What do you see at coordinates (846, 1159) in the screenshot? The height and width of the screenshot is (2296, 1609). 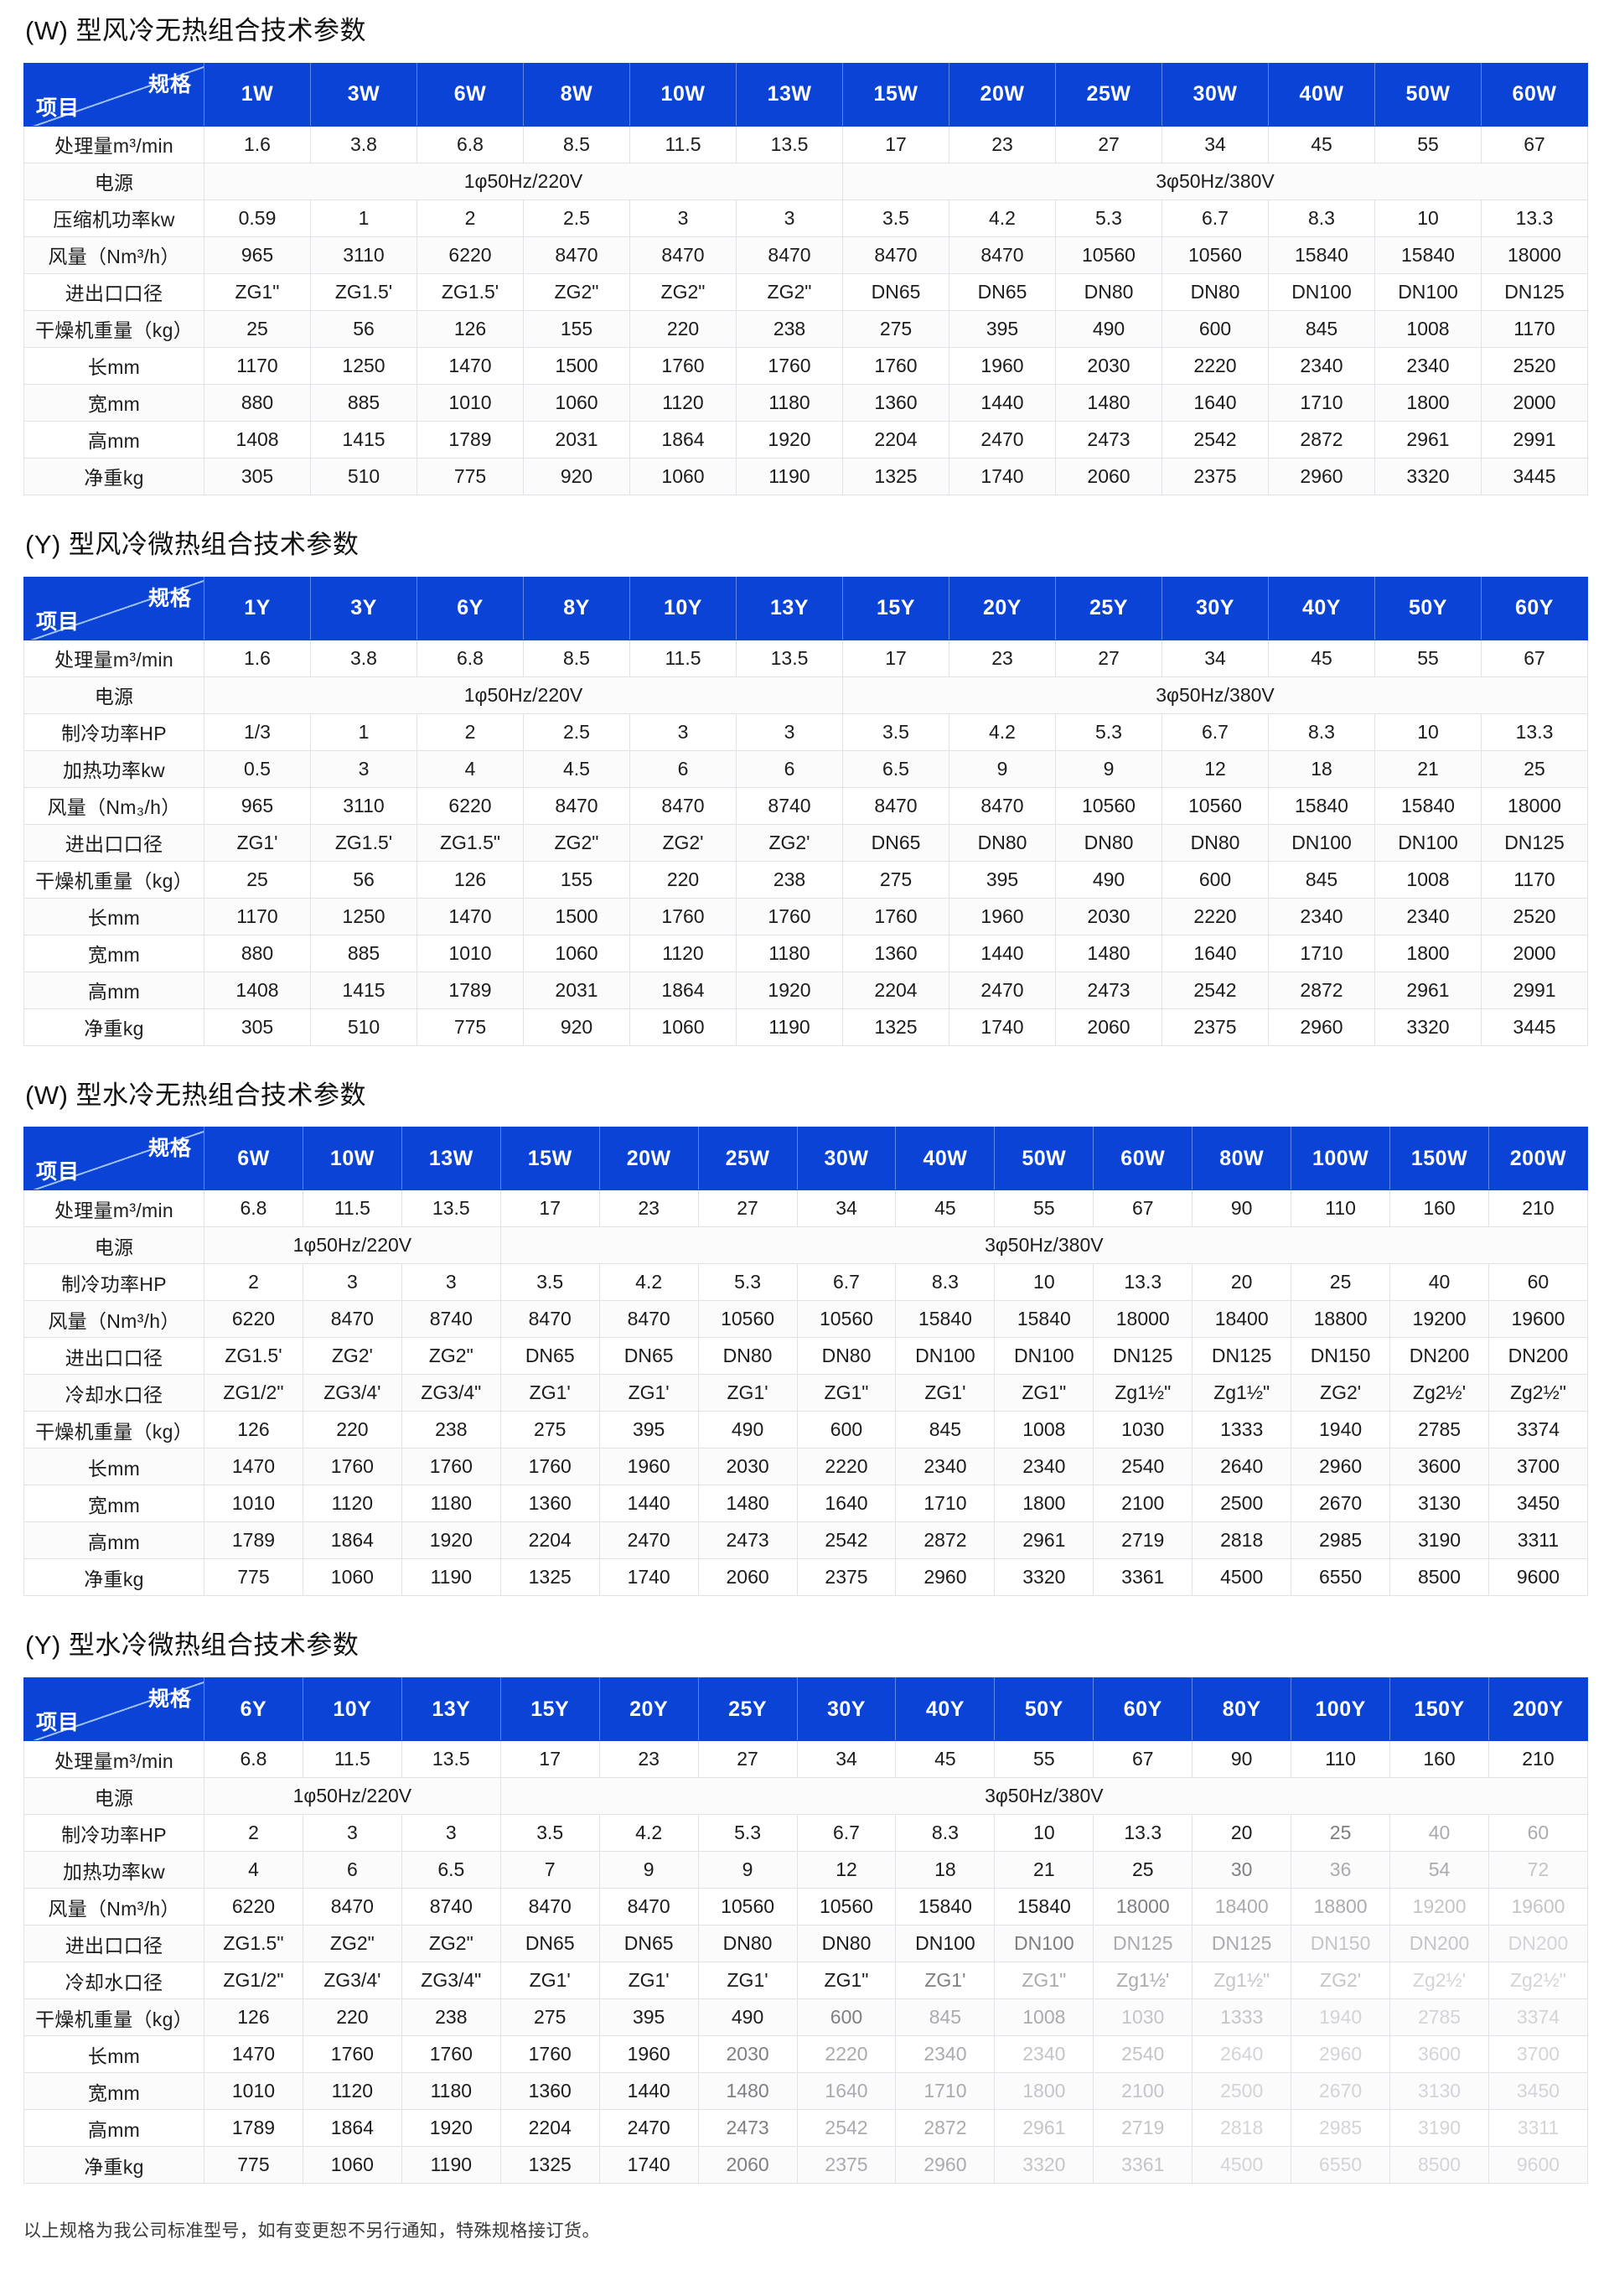 I see `column-header: 30W` at bounding box center [846, 1159].